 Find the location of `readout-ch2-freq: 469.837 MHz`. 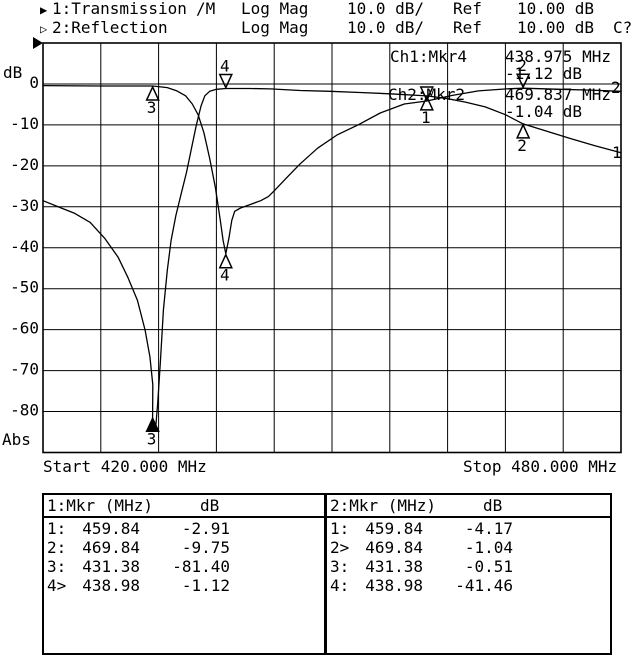

readout-ch2-freq: 469.837 MHz is located at coordinates (558, 94).